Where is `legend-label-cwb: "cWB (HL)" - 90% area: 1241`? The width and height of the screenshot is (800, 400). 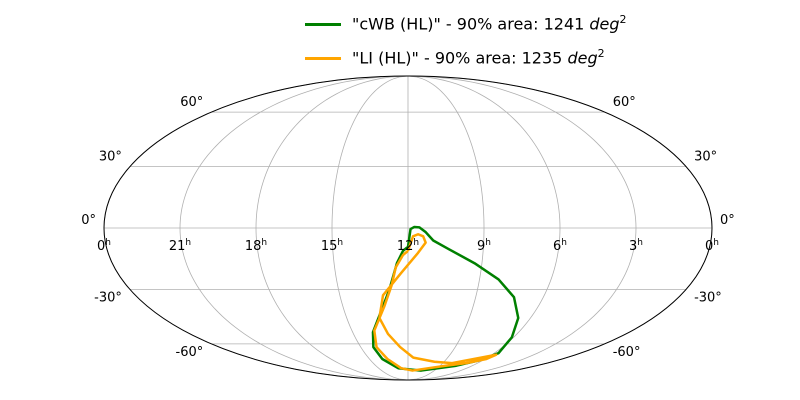
legend-label-cwb: "cWB (HL)" - 90% area: 1241 is located at coordinates (468, 24).